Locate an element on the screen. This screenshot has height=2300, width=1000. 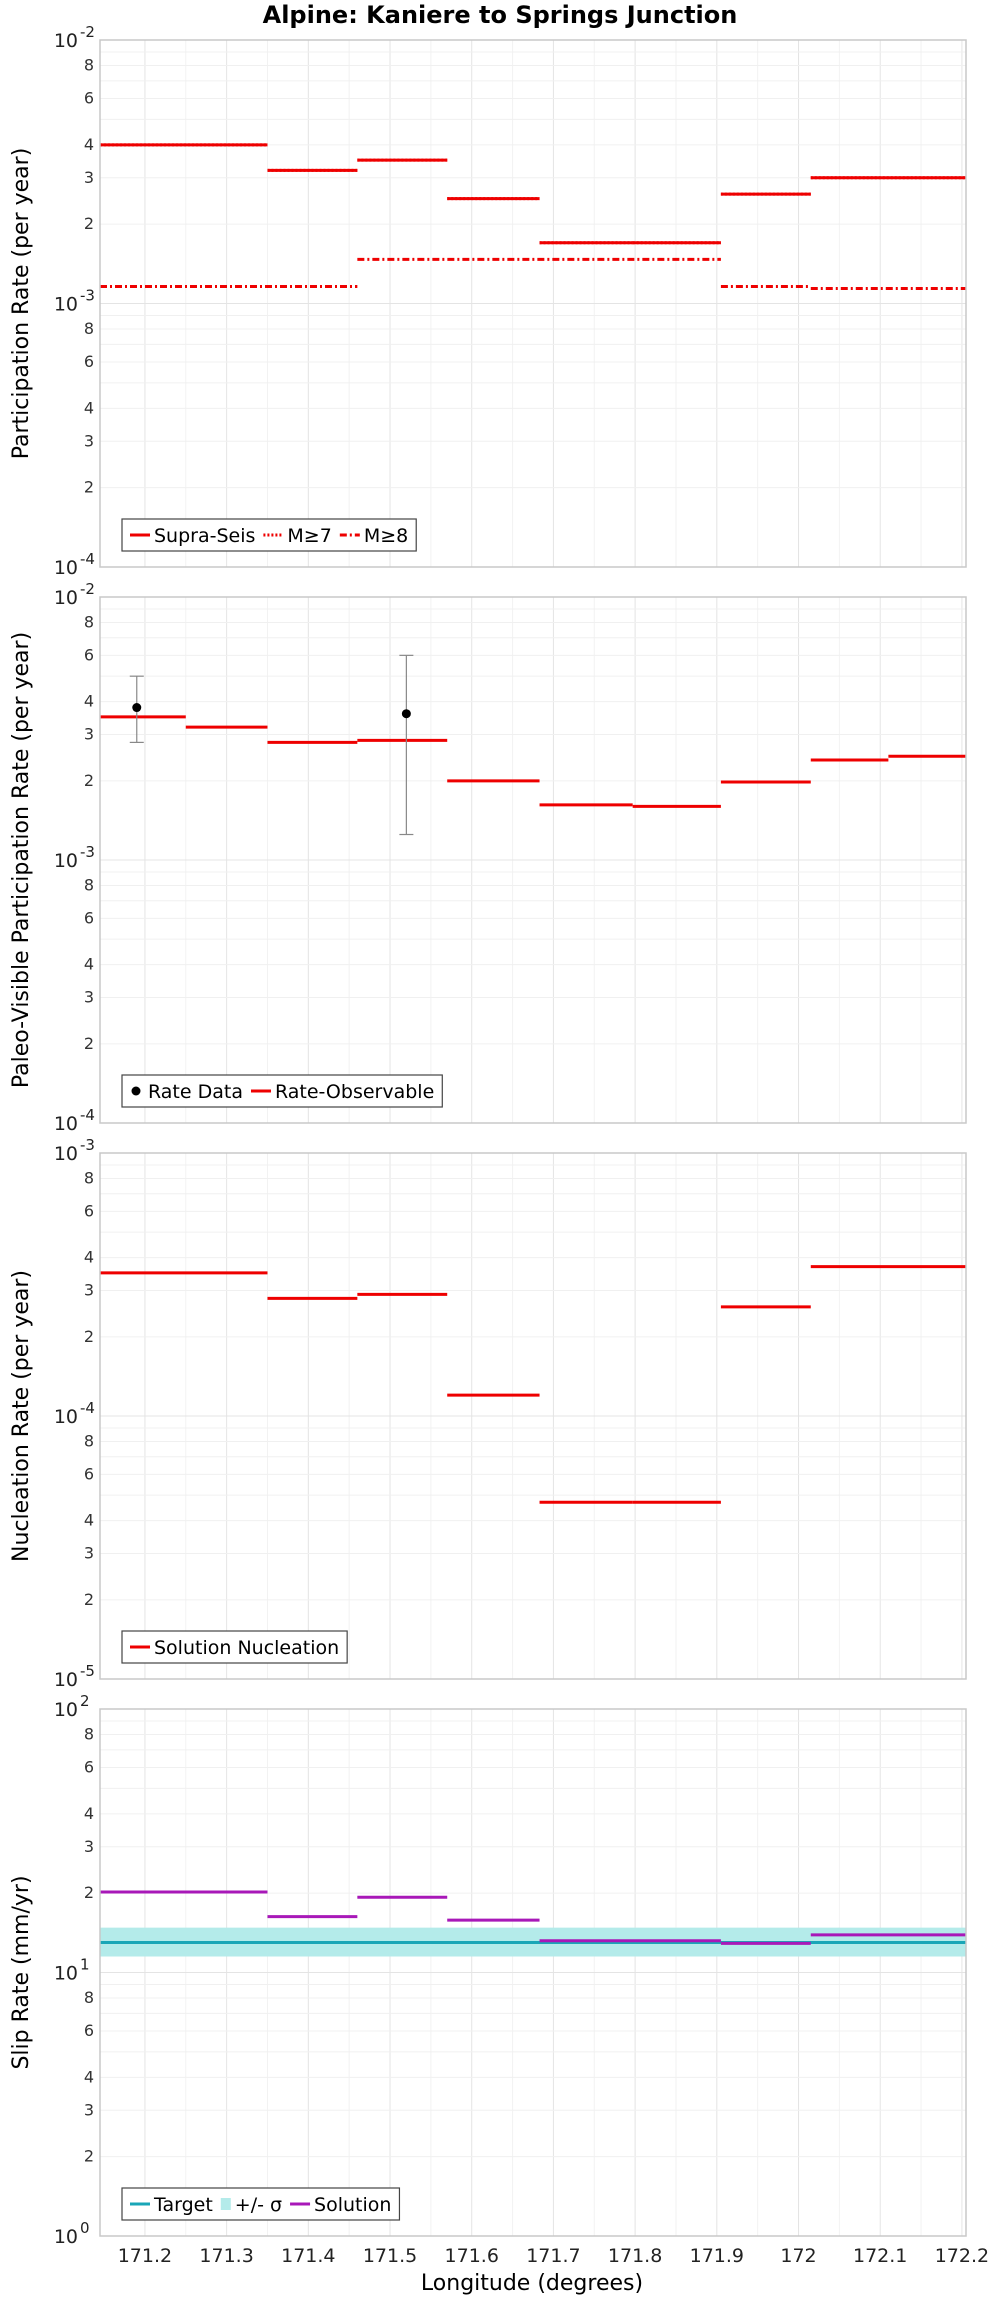
series-rate-observable is located at coordinates (533, 761).